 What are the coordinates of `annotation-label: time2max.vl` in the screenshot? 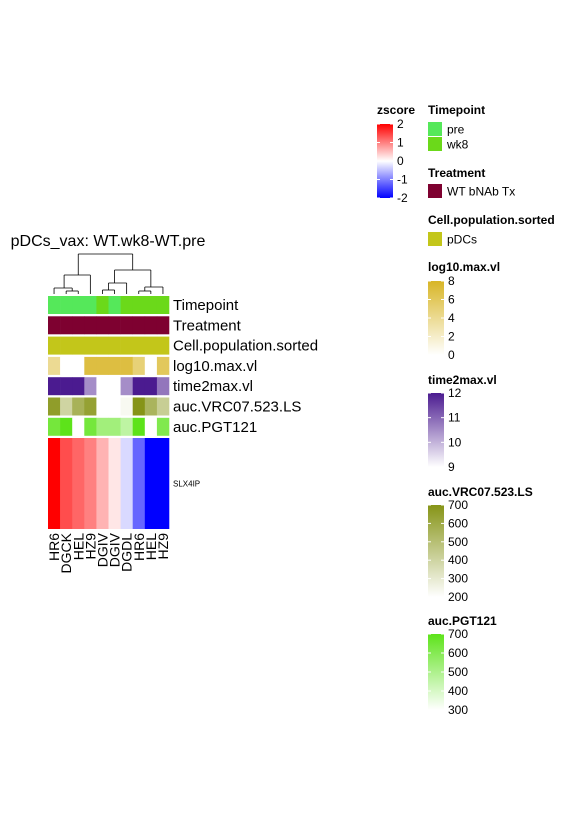 It's located at (213, 386).